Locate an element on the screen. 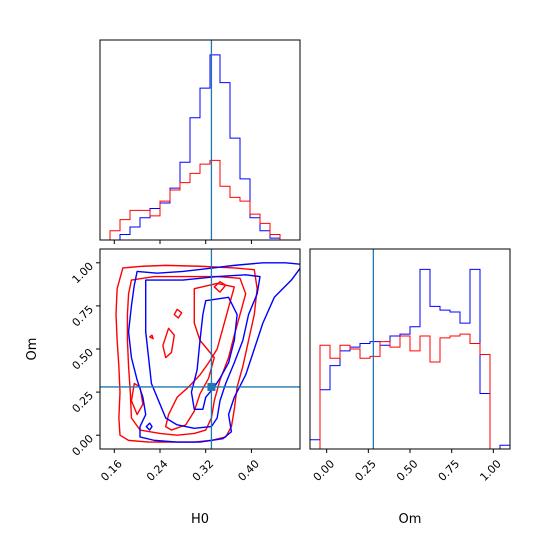 This screenshot has width=550, height=550. ylabel-om: Om is located at coordinates (32, 349).